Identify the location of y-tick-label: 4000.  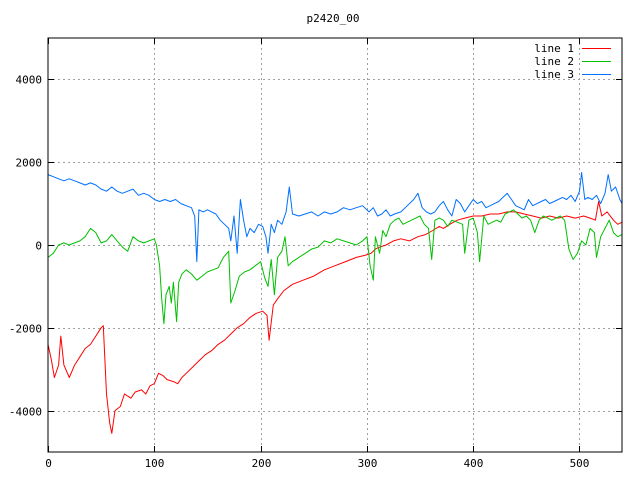
(29, 80).